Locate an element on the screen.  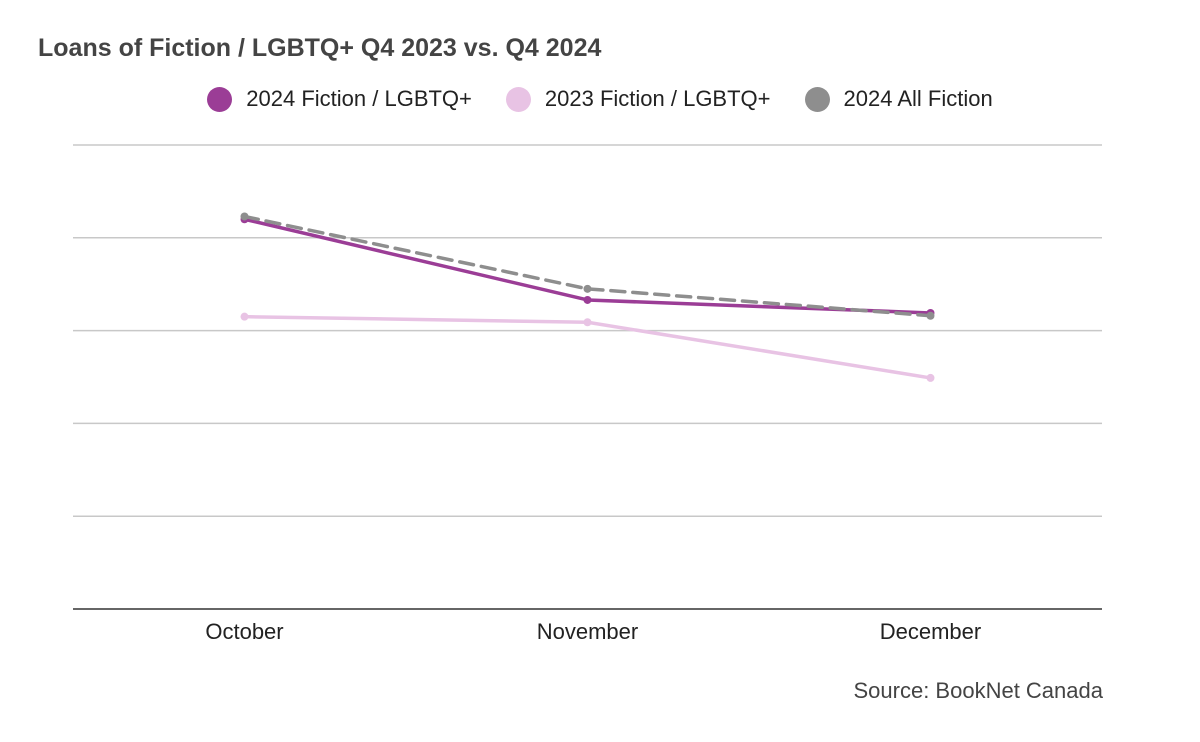
x-tick-label: December is located at coordinates (930, 631).